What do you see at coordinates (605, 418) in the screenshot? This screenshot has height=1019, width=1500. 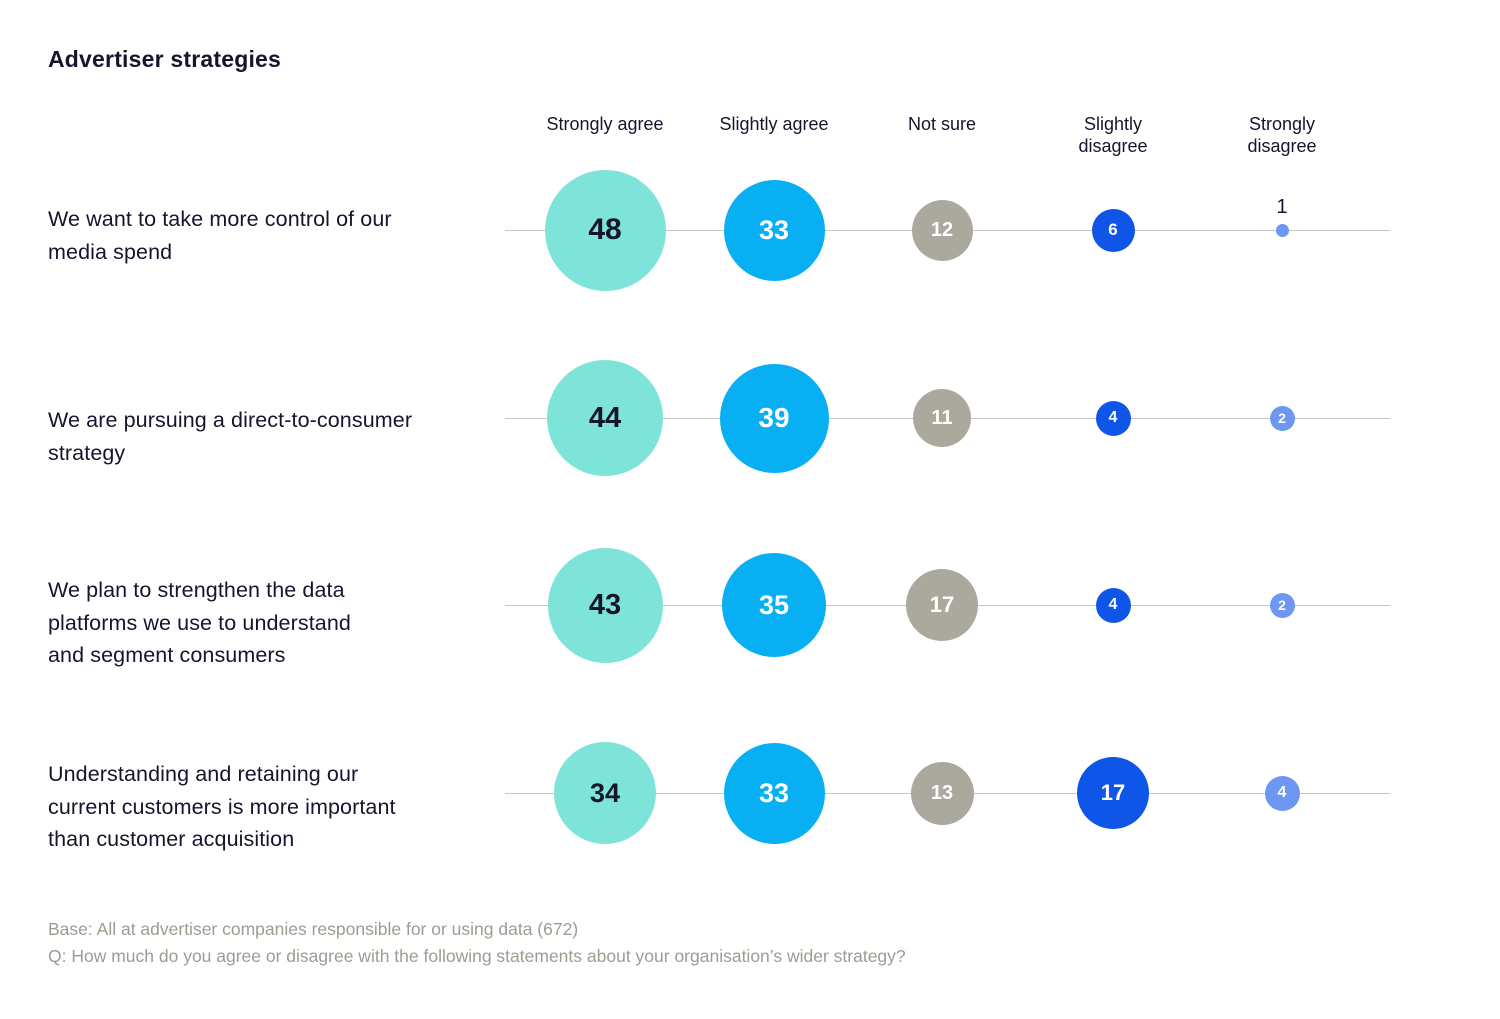 I see `bubble-row2-strongly-agree: 44` at bounding box center [605, 418].